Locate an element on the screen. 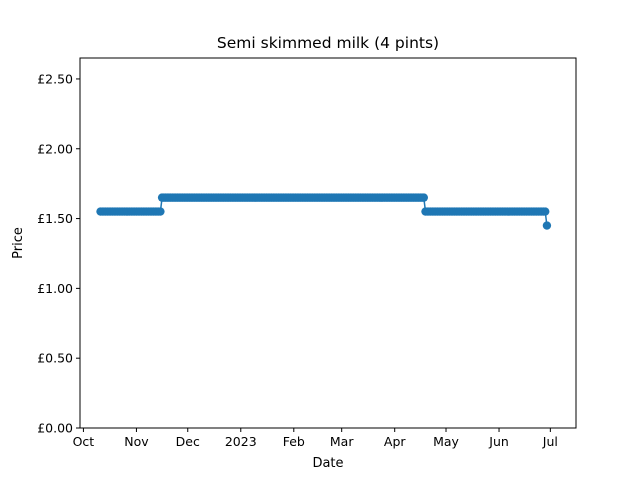 The image size is (640, 480). x-tick-label: Feb is located at coordinates (294, 441).